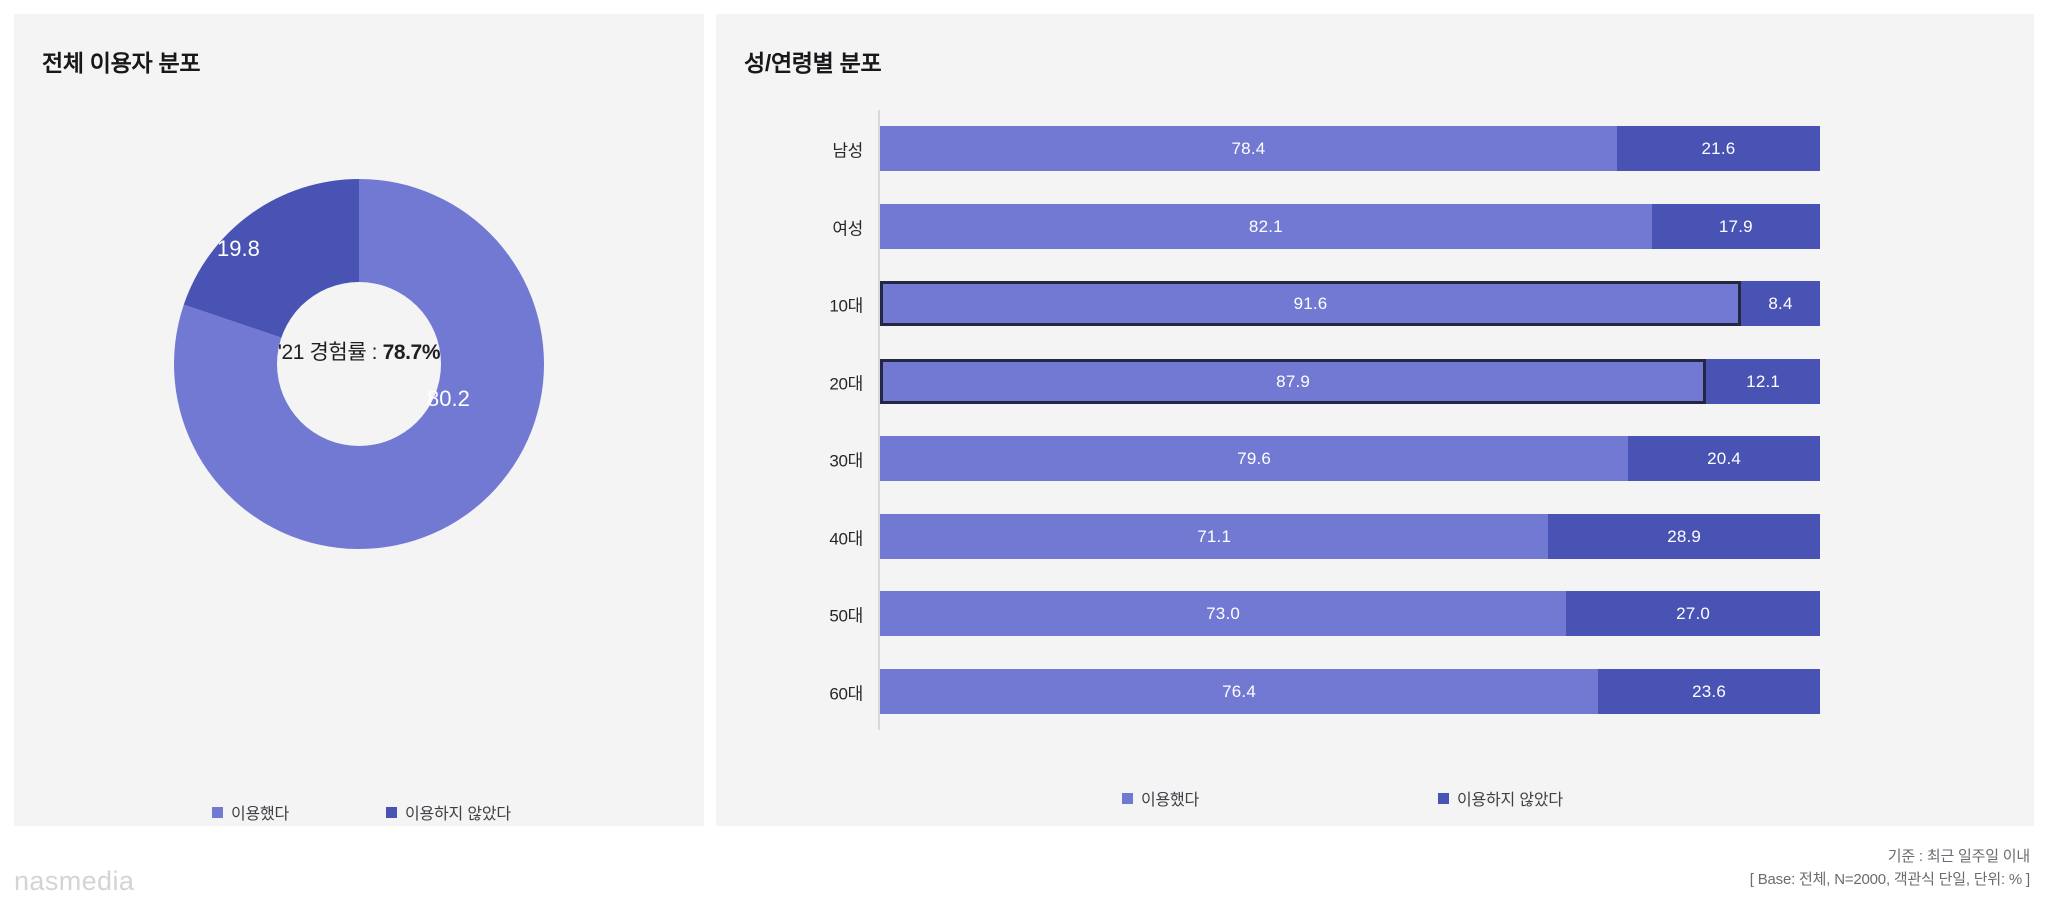 The height and width of the screenshot is (919, 2048). I want to click on bar-segment-not-used: 23.6, so click(1709, 691).